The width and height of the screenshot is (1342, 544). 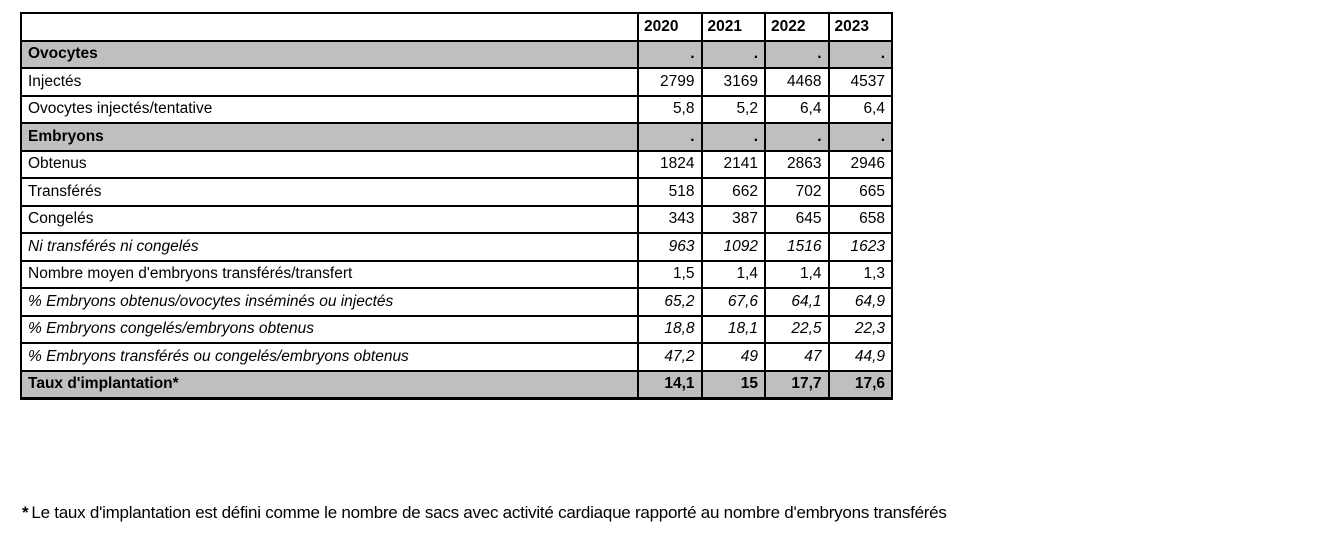 I want to click on cell: 2946, so click(x=860, y=164).